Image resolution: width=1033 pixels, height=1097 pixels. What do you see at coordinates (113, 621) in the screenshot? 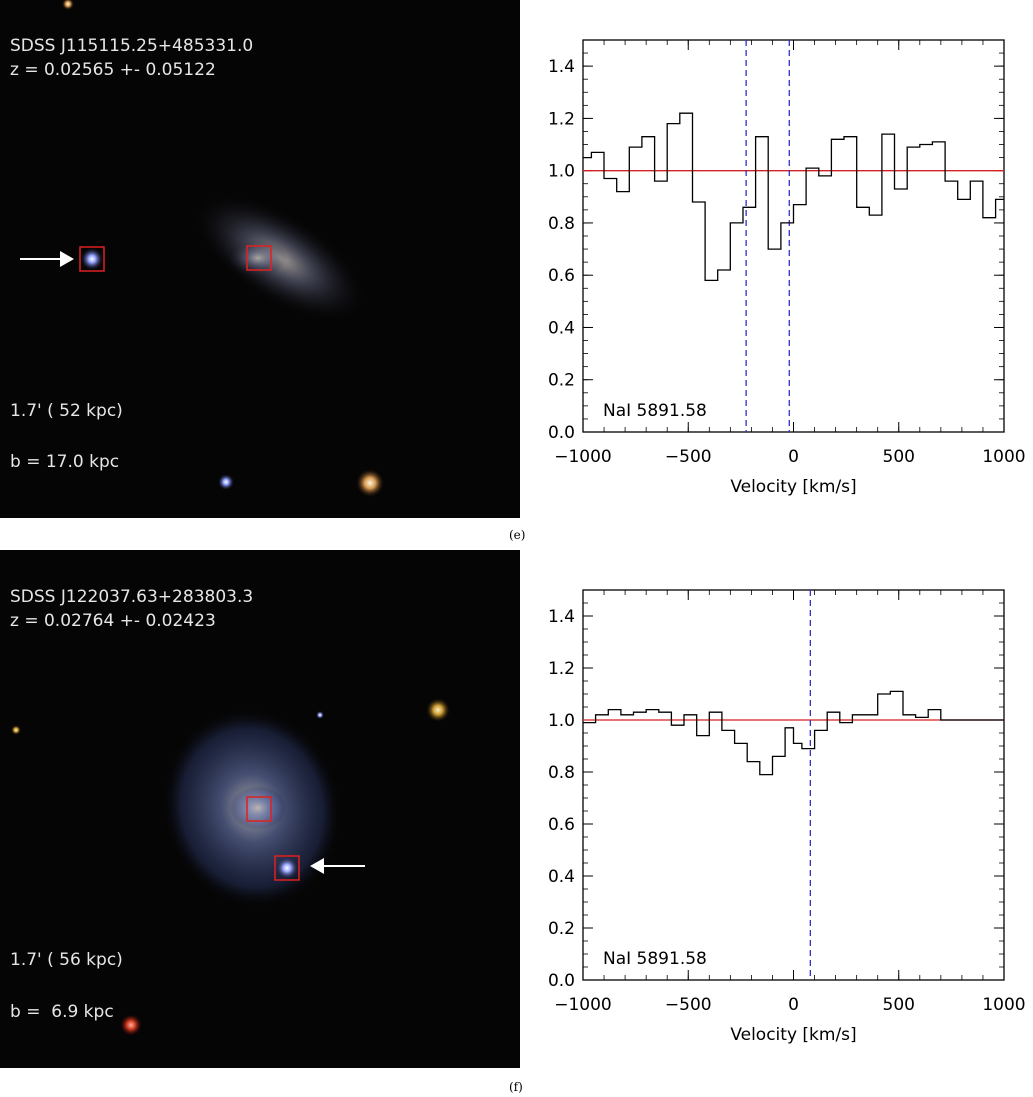
I see `redshift-label: z = 0.02764 +- 0.02423` at bounding box center [113, 621].